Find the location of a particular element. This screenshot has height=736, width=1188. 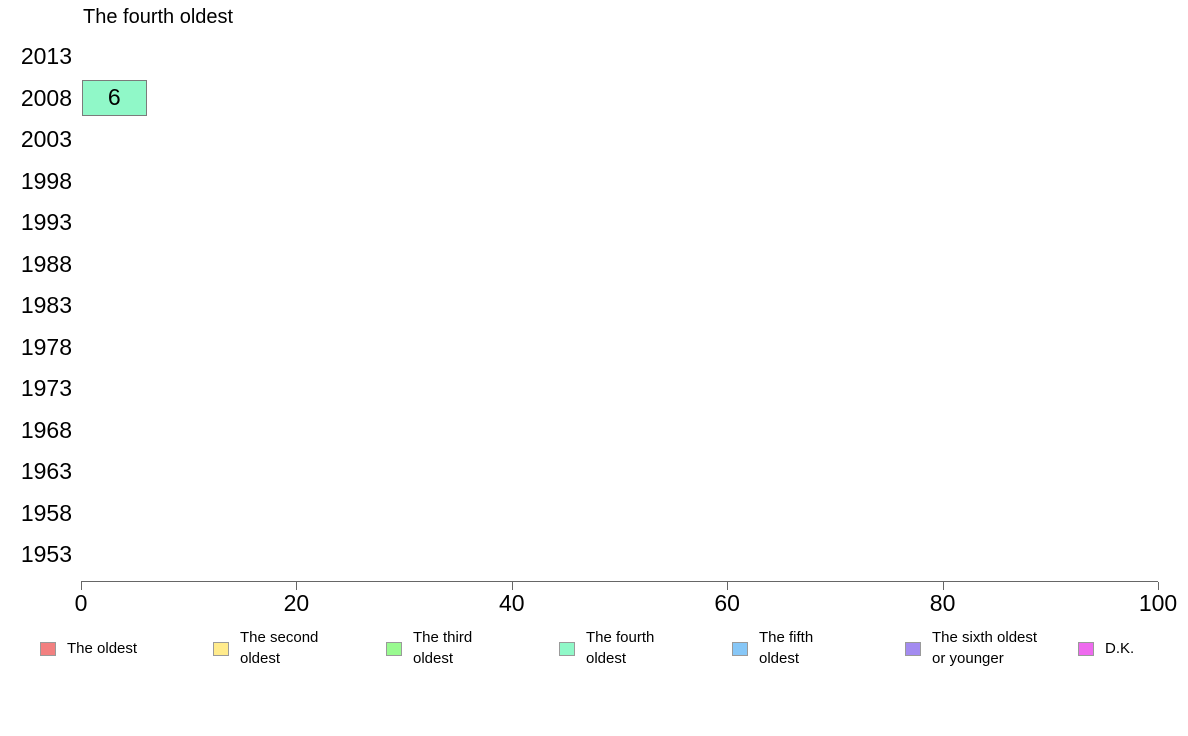

y-axis-label: 1958 is located at coordinates (46, 512).